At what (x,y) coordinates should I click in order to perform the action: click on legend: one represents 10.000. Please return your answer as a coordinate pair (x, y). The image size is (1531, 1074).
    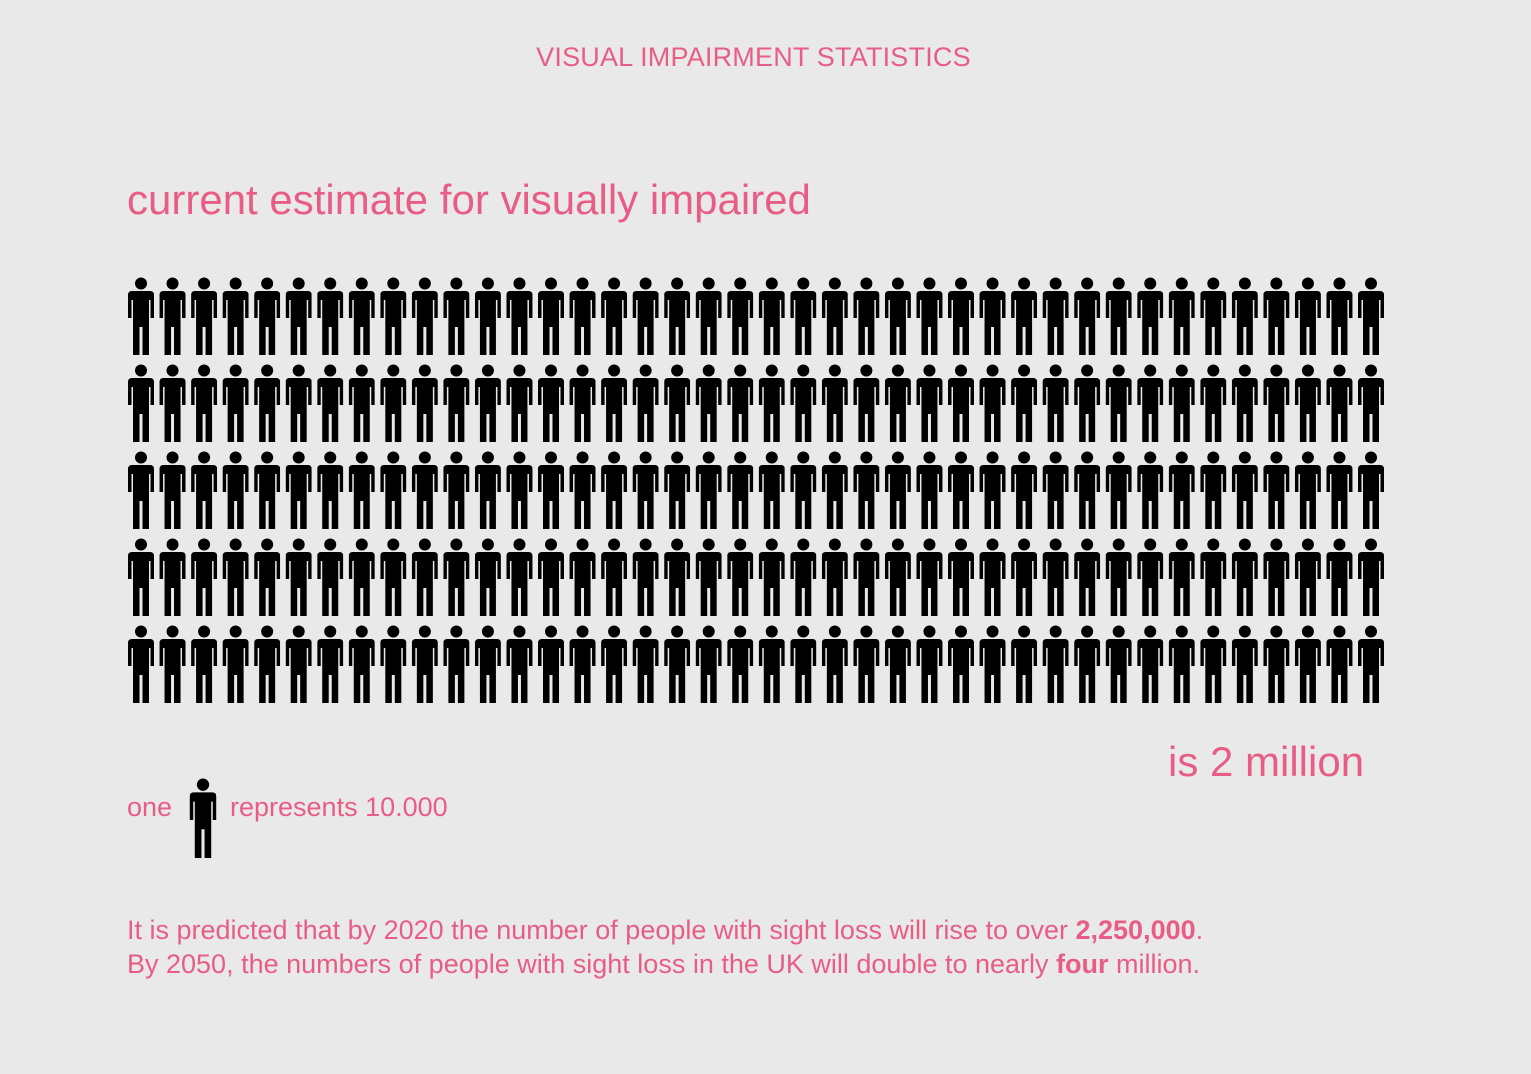
    Looking at the image, I should click on (327, 818).